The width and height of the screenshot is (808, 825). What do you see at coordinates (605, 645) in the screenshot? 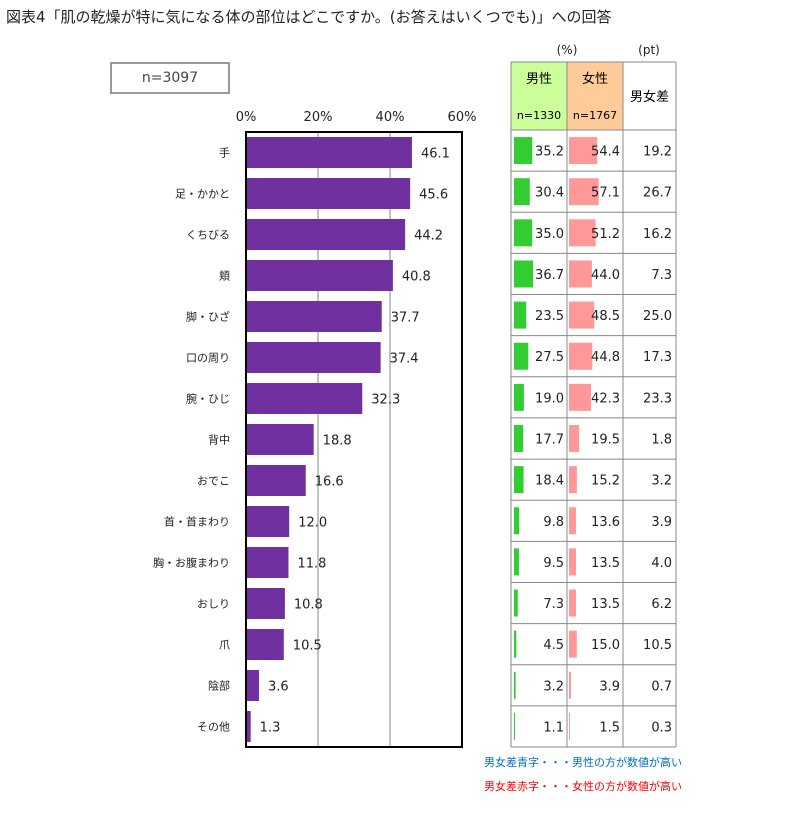
I see `female-value: 15.0` at bounding box center [605, 645].